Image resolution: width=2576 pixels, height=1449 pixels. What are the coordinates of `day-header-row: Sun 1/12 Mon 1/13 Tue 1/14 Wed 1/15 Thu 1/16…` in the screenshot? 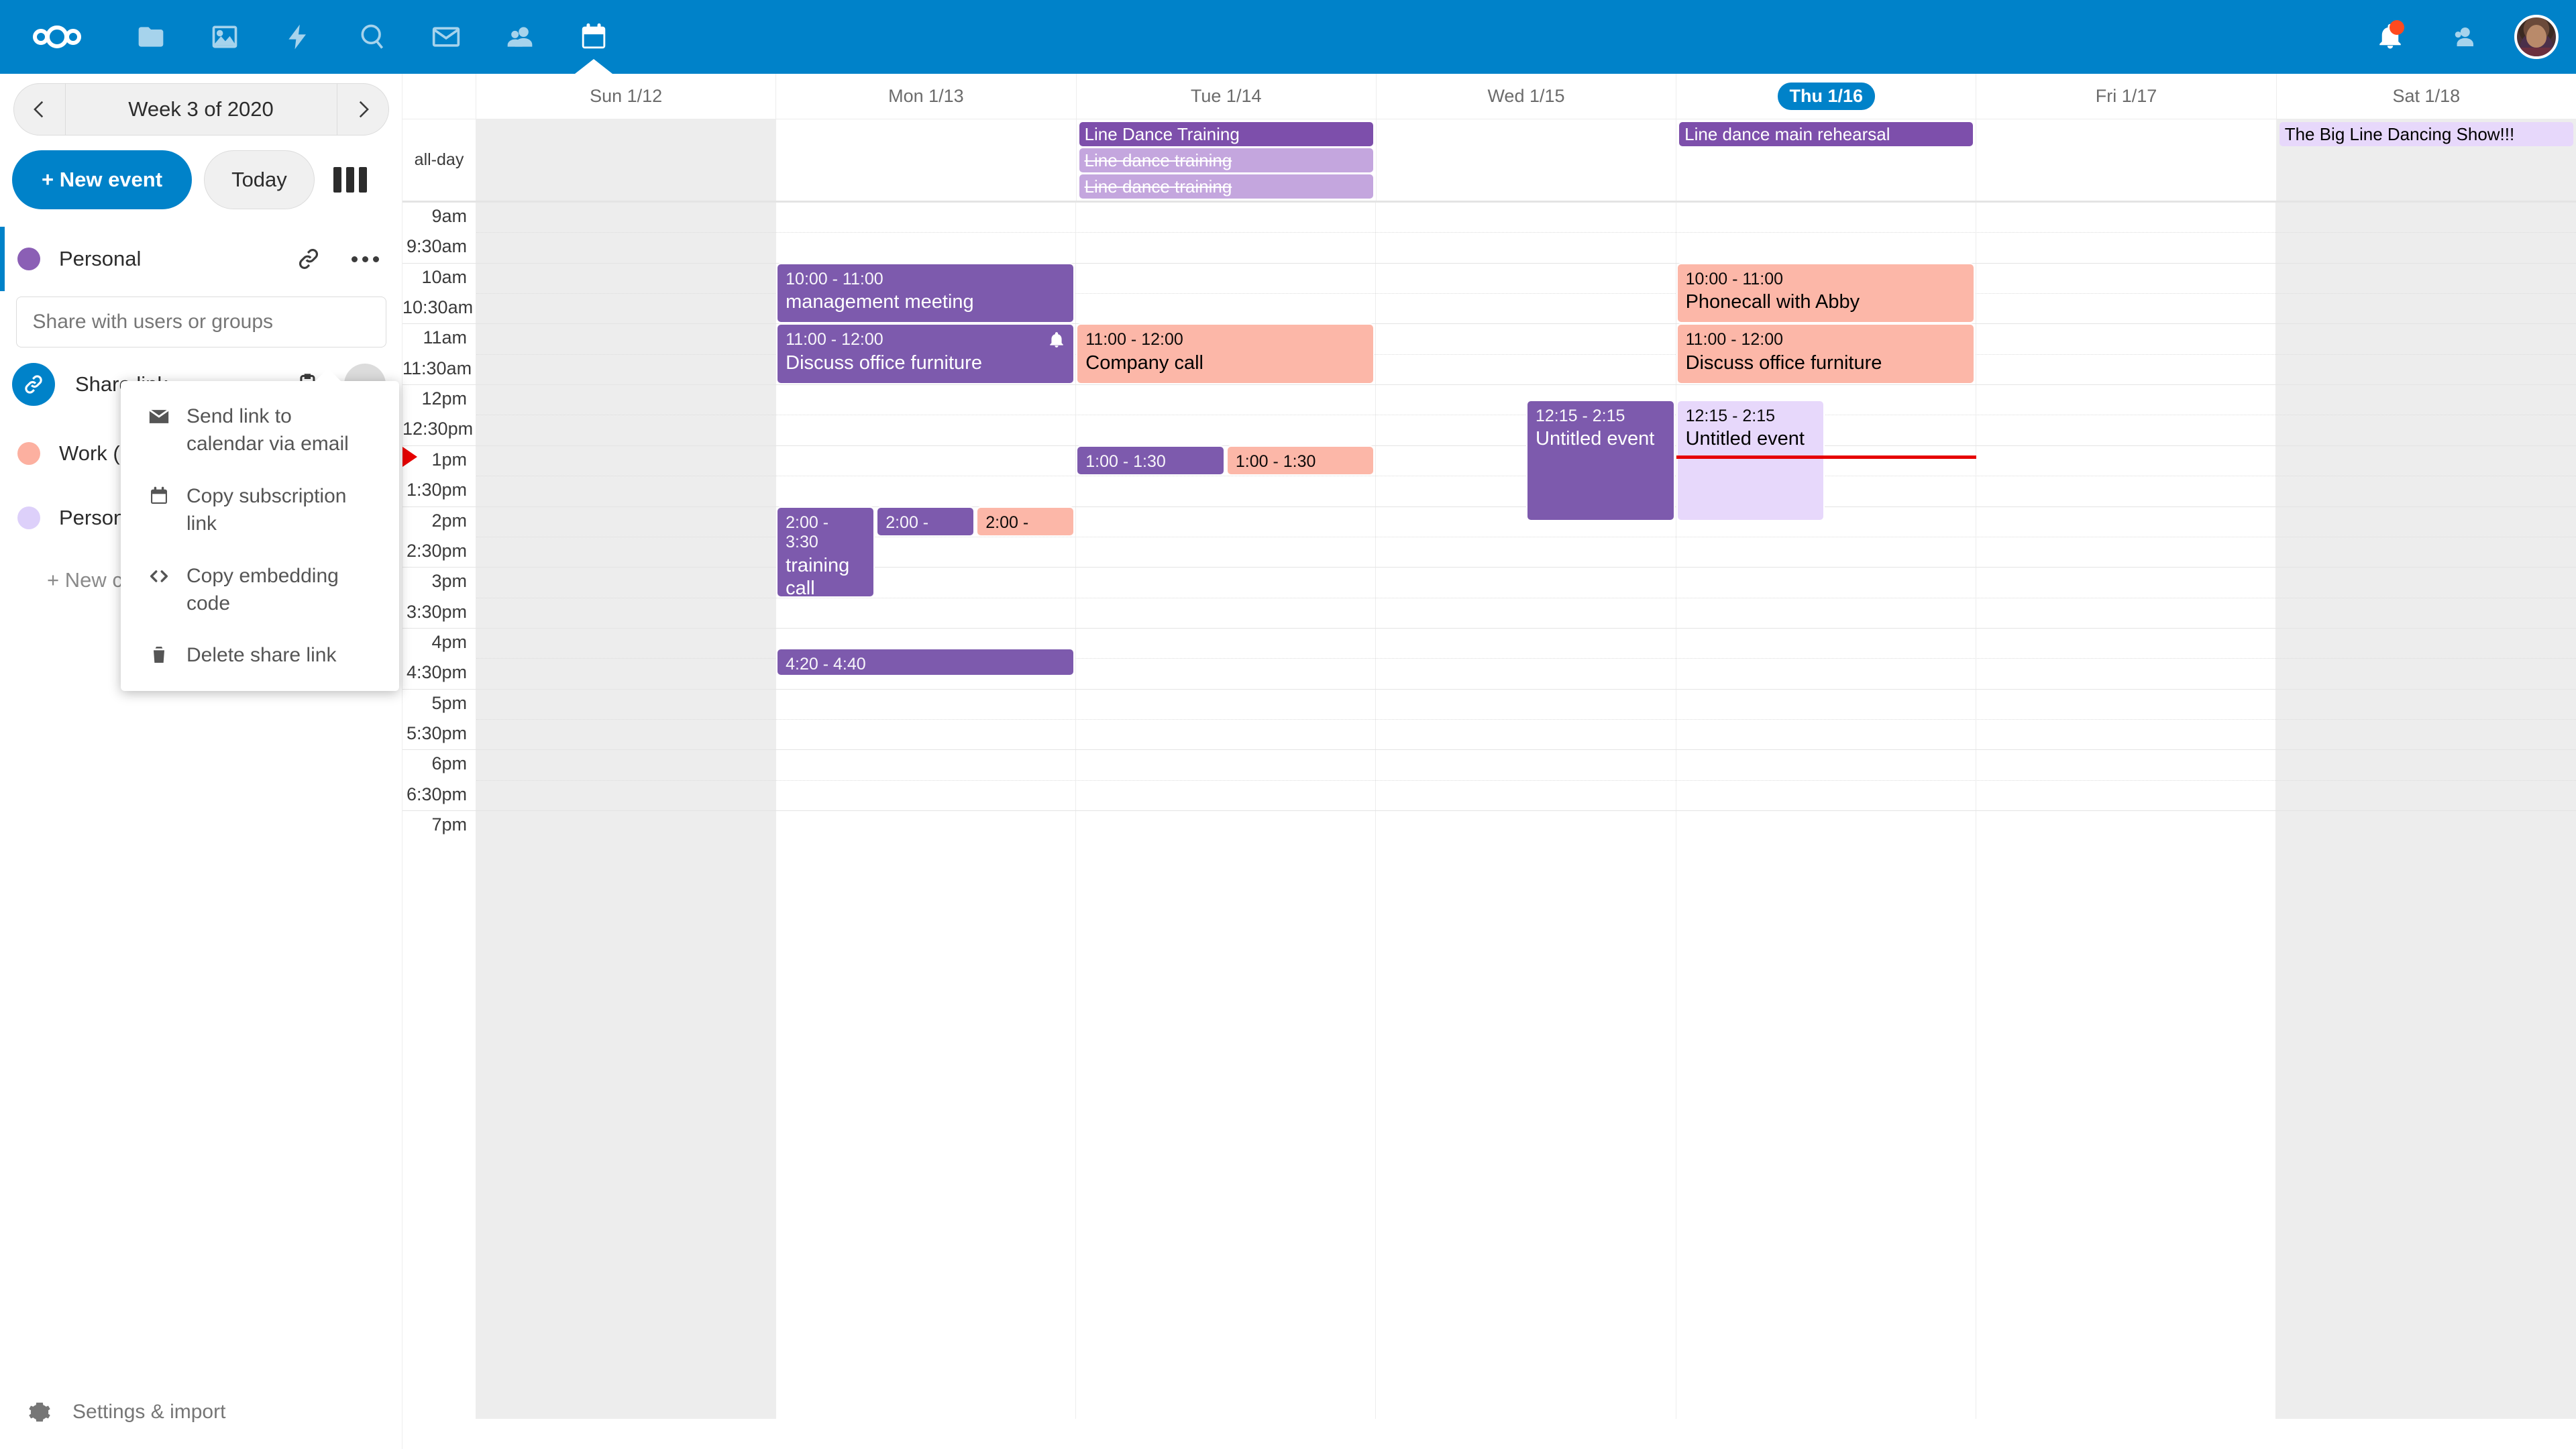 It's located at (1489, 96).